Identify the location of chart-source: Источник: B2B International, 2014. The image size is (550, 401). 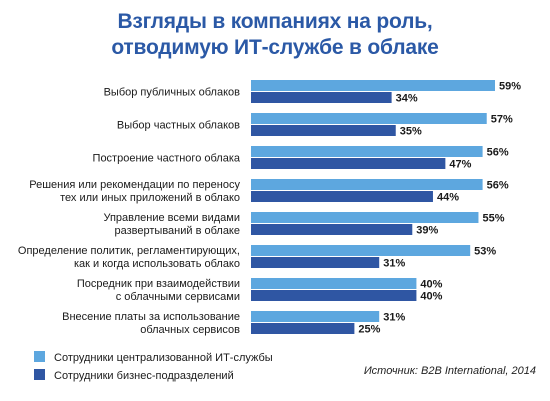
(449, 371).